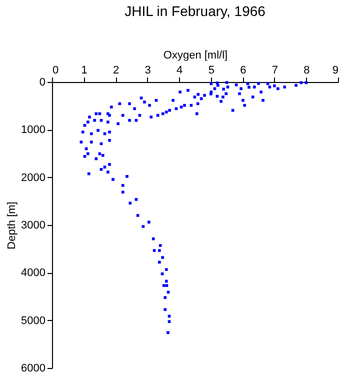 This screenshot has height=384, width=345. Describe the element at coordinates (33, 320) in the screenshot. I see `y-tick-label: 5000` at that location.